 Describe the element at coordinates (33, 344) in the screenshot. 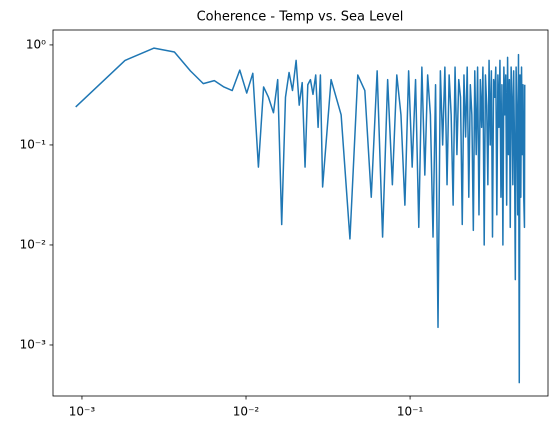

I see `y-tick-label: 10⁻³` at that location.